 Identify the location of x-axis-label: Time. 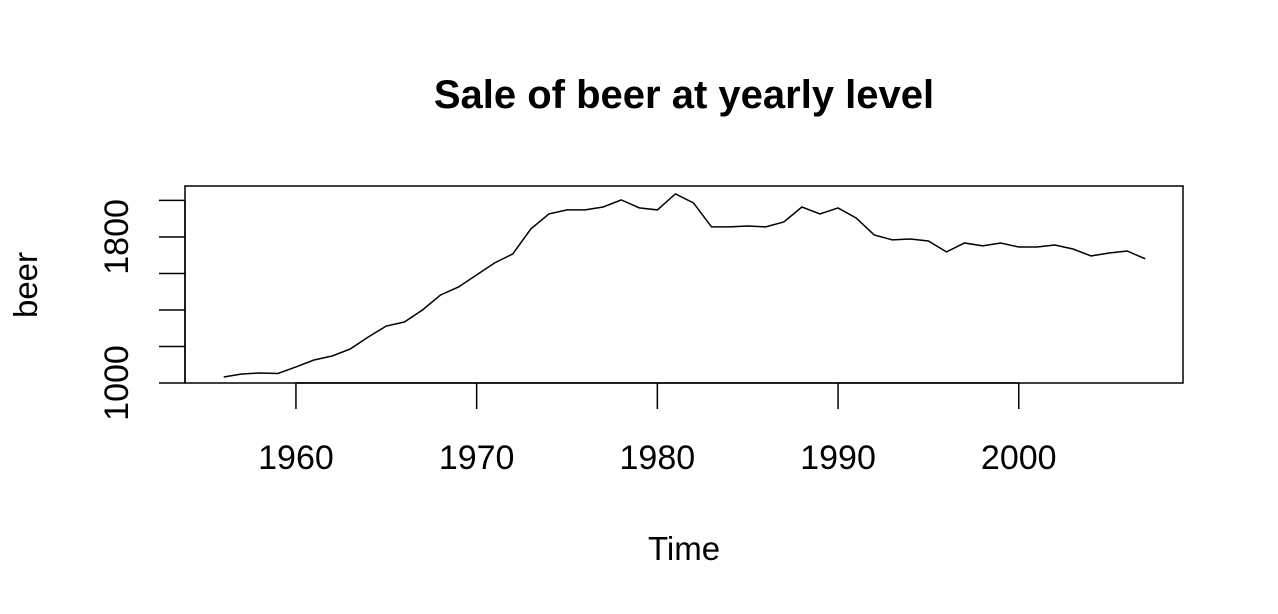
(684, 548).